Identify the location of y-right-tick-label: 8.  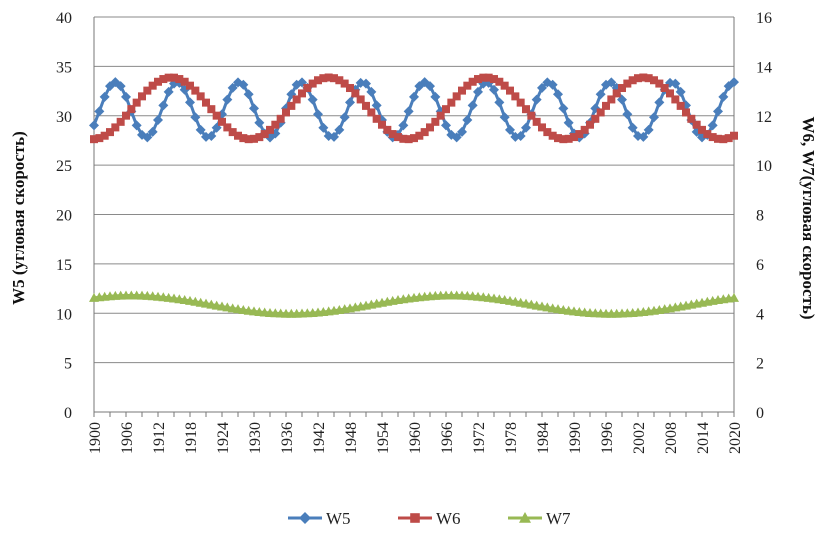
(760, 216).